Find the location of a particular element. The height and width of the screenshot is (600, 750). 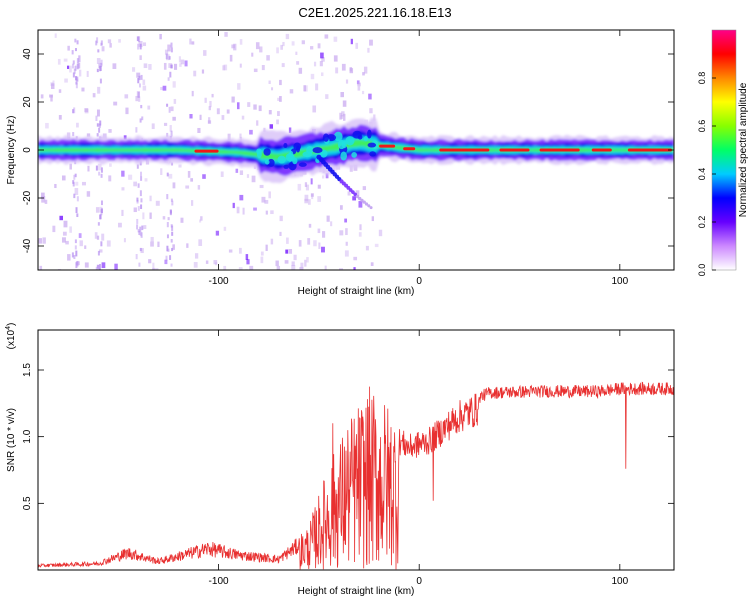

colorbar-ticks: 0.0 0.2 0.4 0.6 0.8 is located at coordinates (706, 174).